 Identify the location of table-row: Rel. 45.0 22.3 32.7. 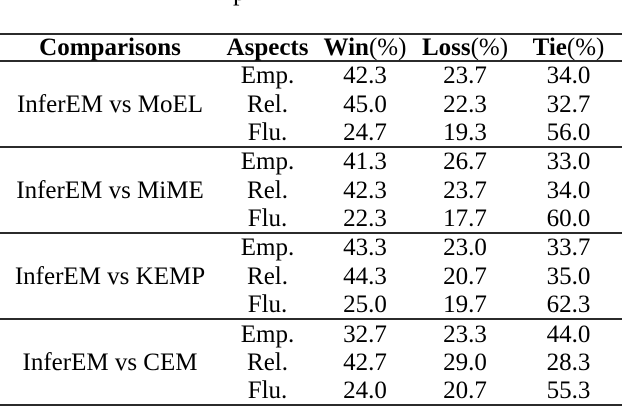
(311, 104).